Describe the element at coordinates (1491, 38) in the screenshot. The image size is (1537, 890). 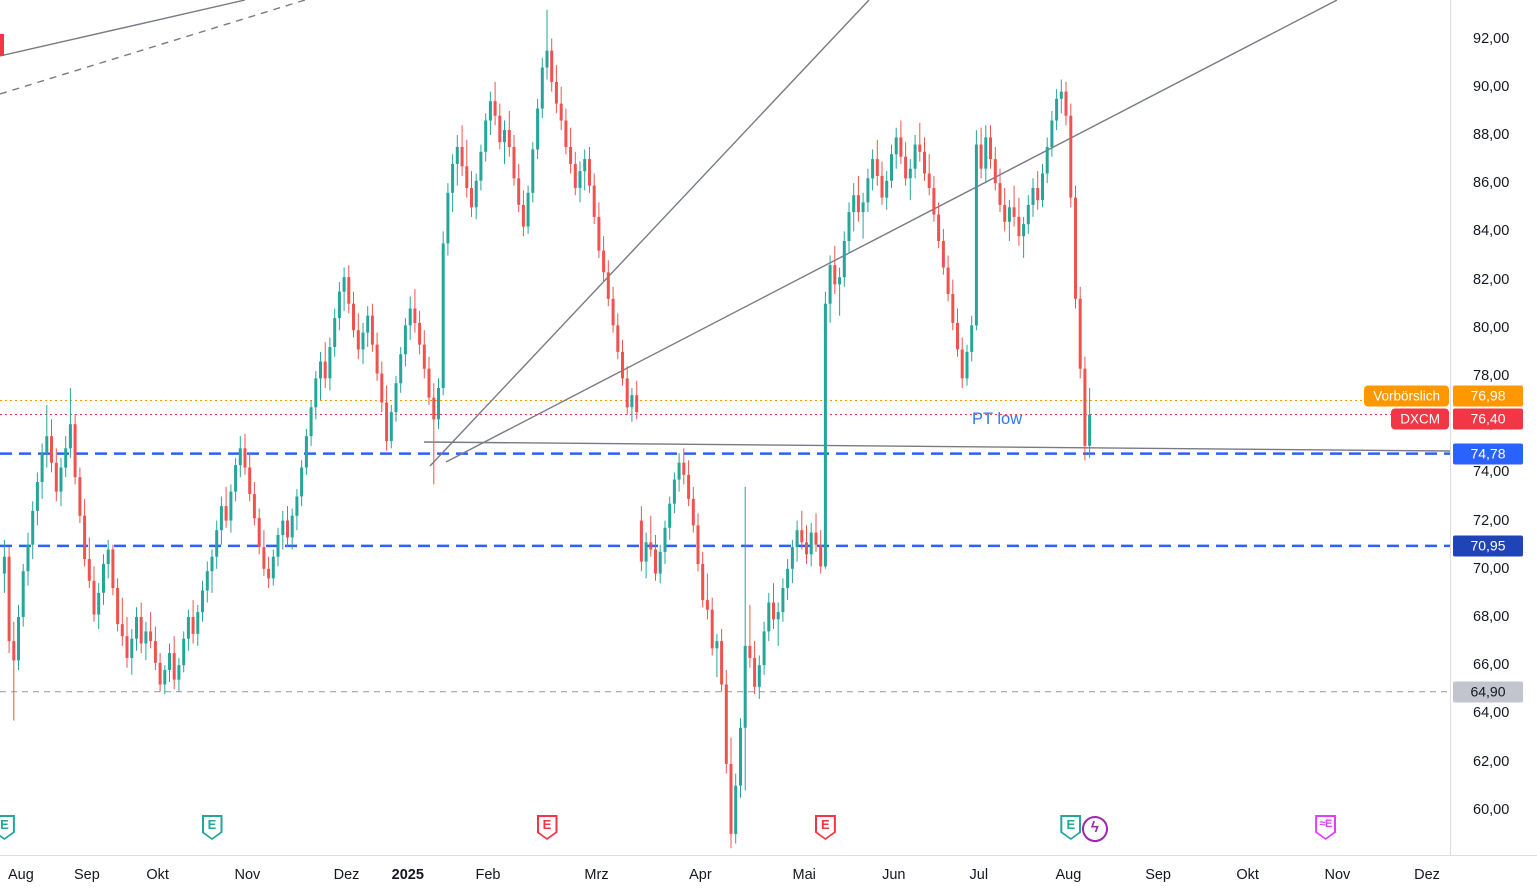
I see `price-tick: 92,00` at that location.